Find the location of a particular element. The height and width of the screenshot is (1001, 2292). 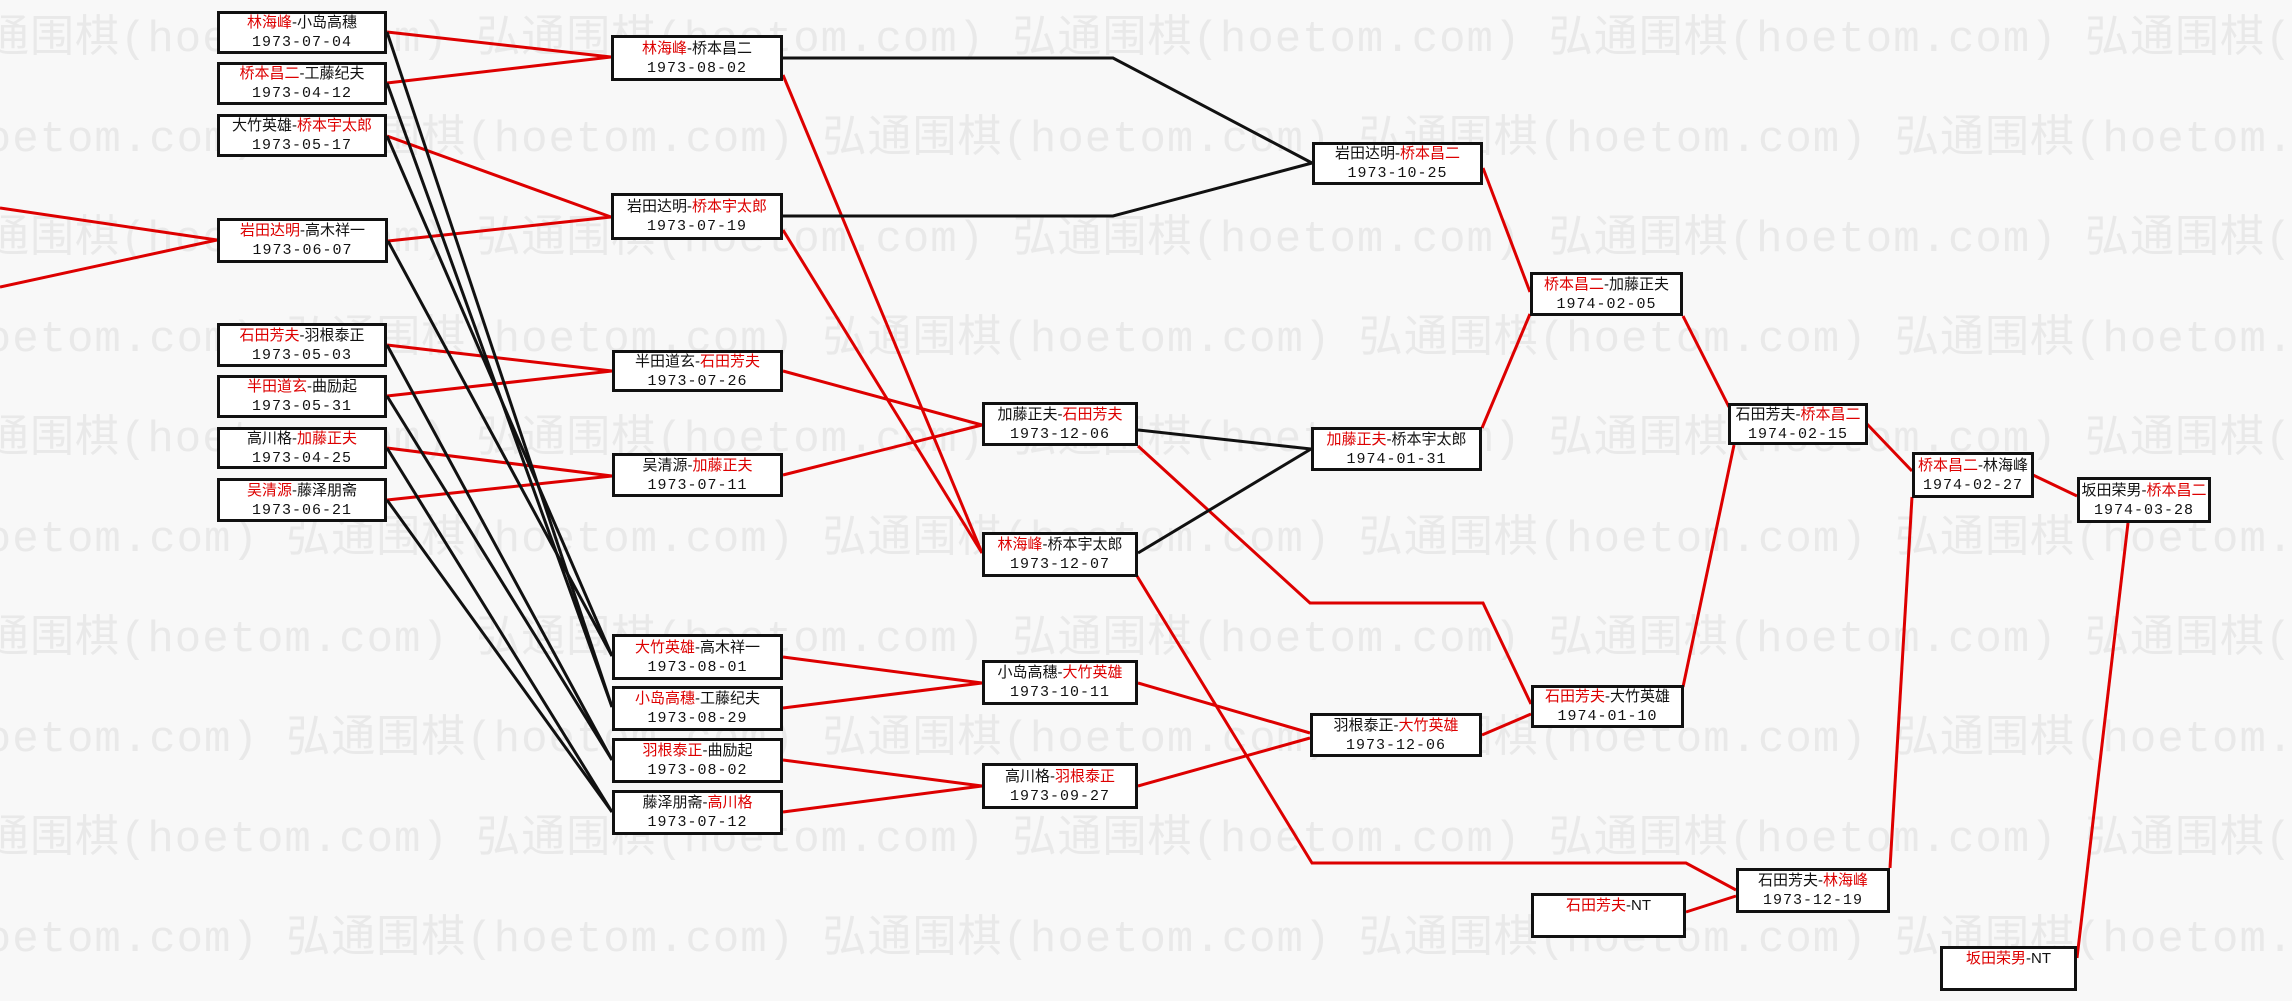

match-box: 小岛高穗-工藤纪夫 1973-08-29 is located at coordinates (697, 708).